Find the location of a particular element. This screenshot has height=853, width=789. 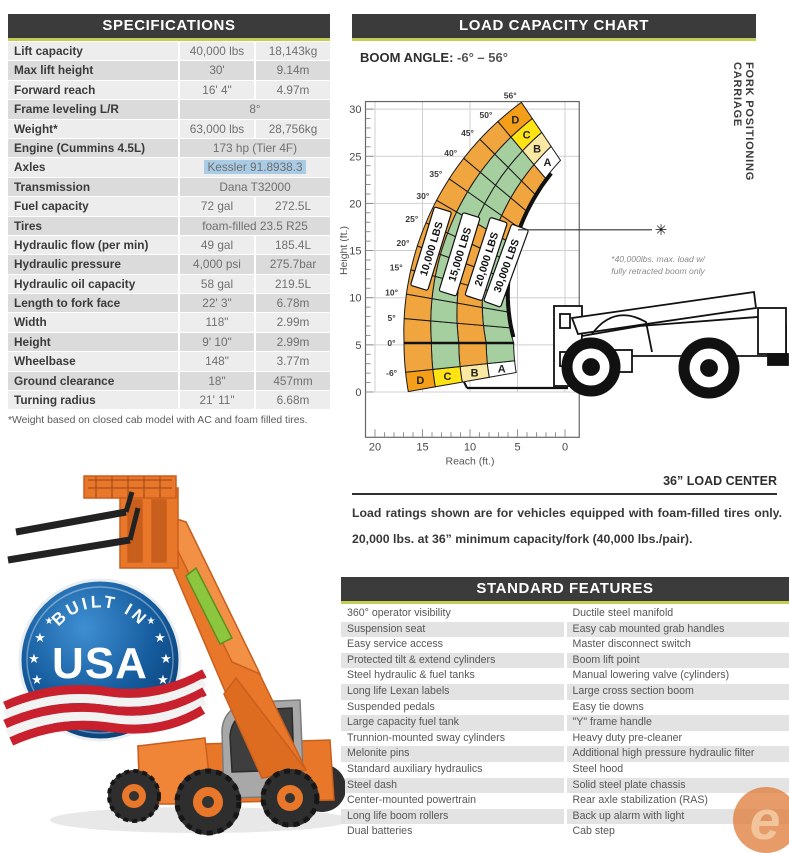

spec-value: foam-filled 23.5 R25 is located at coordinates (255, 226).